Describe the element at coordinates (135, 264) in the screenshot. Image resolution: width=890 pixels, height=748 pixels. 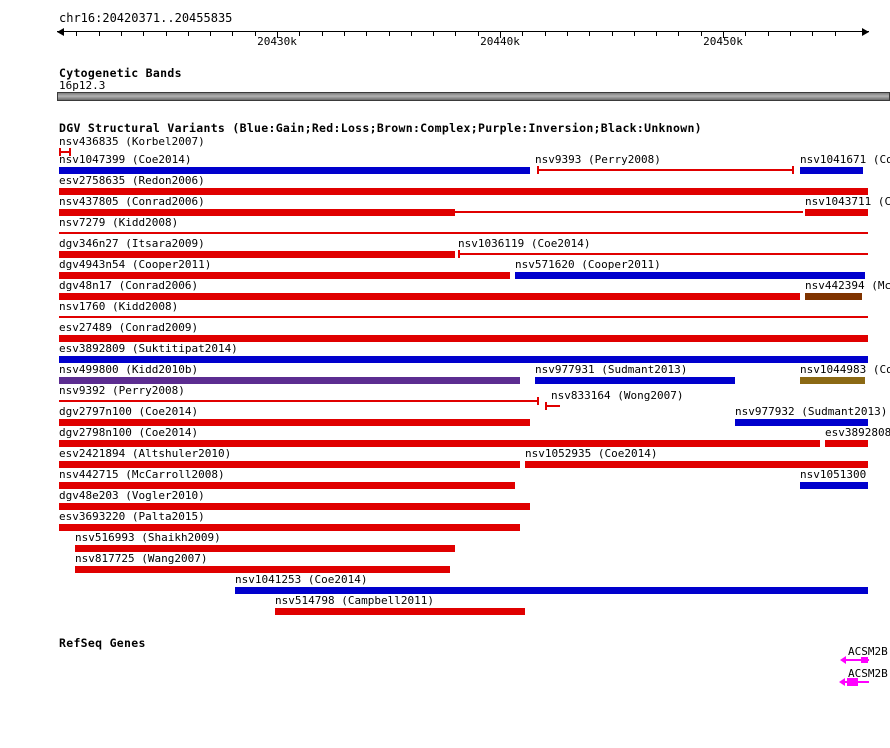
I see `variant-label: dgv4943n54 (Cooper2011)` at that location.